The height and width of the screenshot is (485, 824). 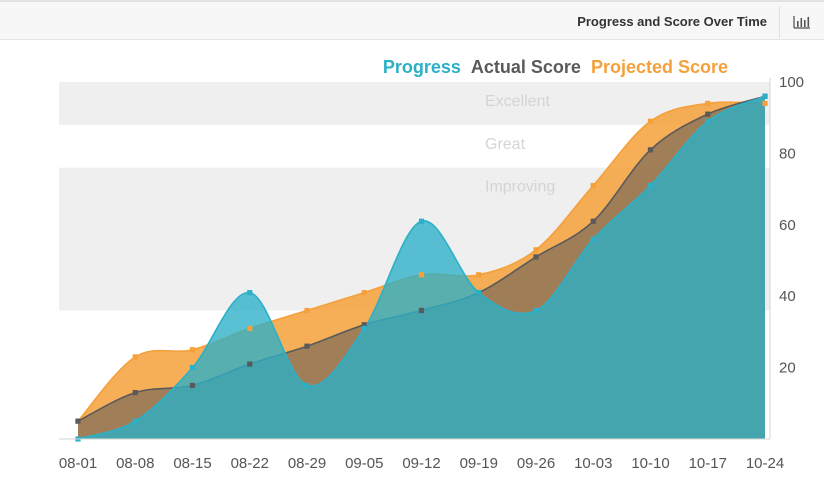 I want to click on x-tick-label: 10-10, so click(x=650, y=463).